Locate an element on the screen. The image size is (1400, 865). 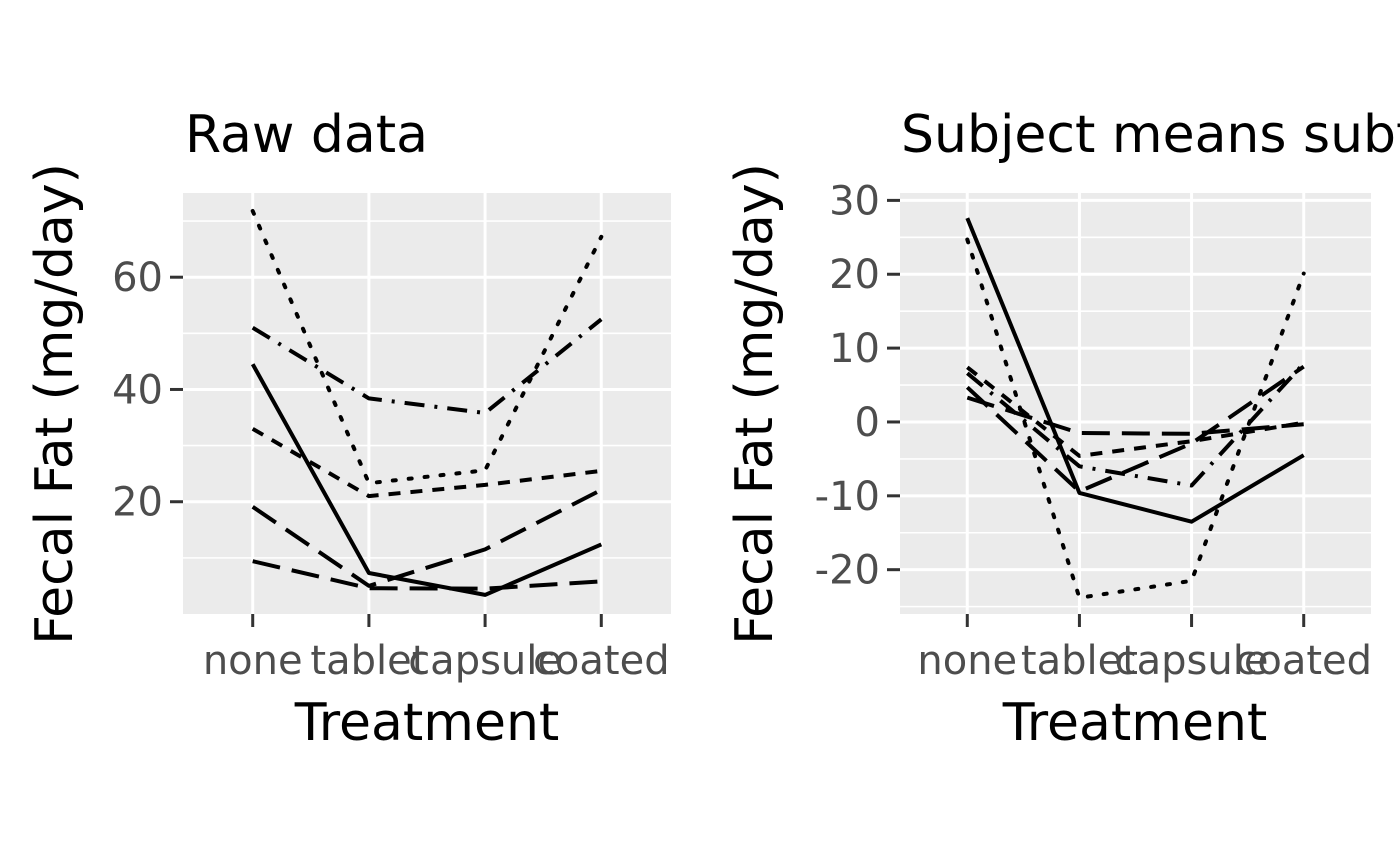
y-tick-label: 60 is located at coordinates (137, 278).